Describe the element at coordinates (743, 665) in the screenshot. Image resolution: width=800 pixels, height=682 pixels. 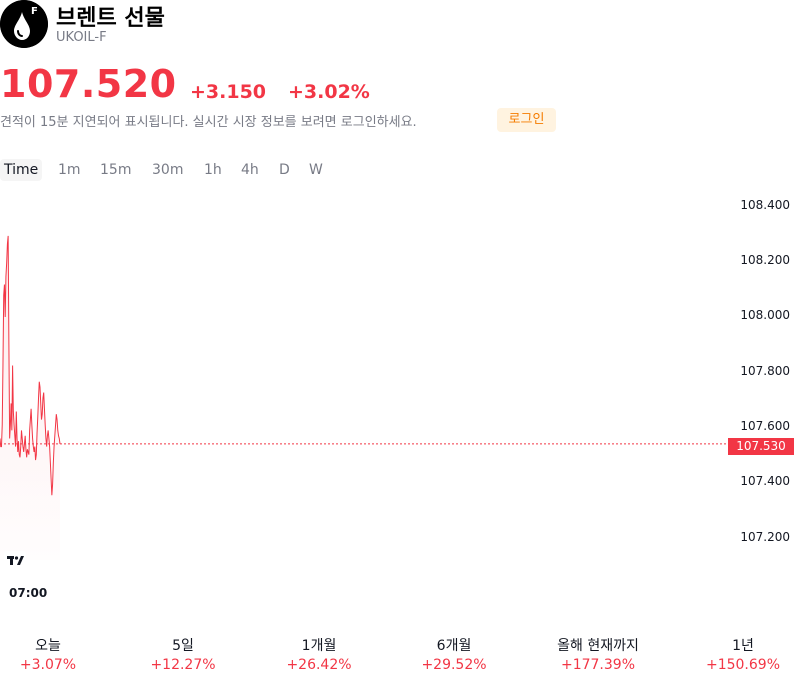
I see `perf-value: +150.69%` at that location.